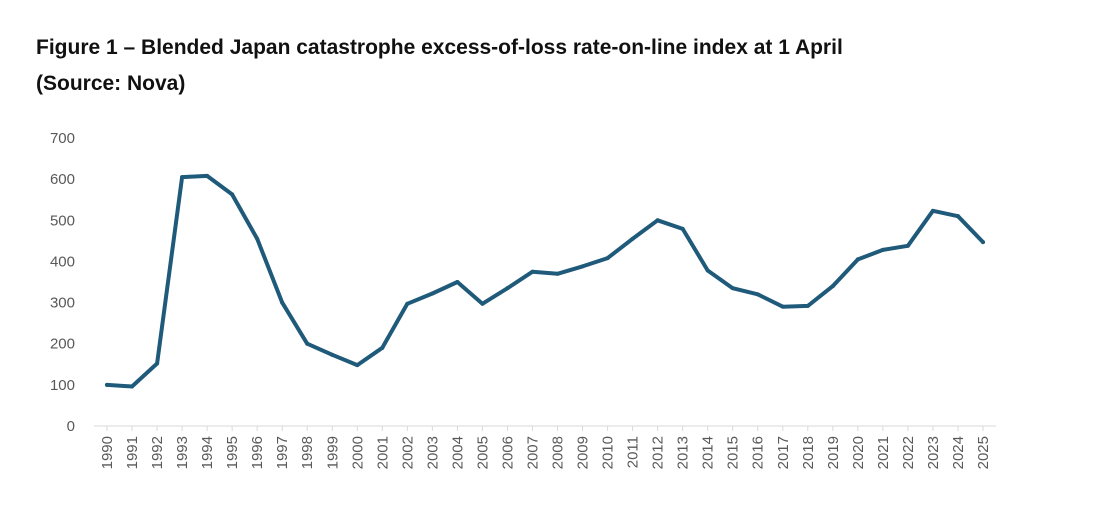 The width and height of the screenshot is (1106, 506). Describe the element at coordinates (111, 83) in the screenshot. I see `chart-title-line-2: (Source: Nova)` at that location.